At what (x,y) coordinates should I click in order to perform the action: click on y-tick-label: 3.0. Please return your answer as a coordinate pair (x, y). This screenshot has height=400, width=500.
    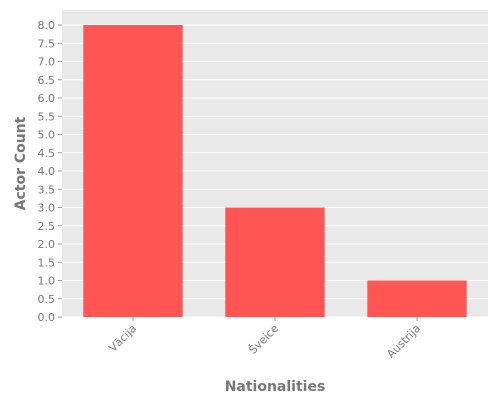
    Looking at the image, I should click on (47, 208).